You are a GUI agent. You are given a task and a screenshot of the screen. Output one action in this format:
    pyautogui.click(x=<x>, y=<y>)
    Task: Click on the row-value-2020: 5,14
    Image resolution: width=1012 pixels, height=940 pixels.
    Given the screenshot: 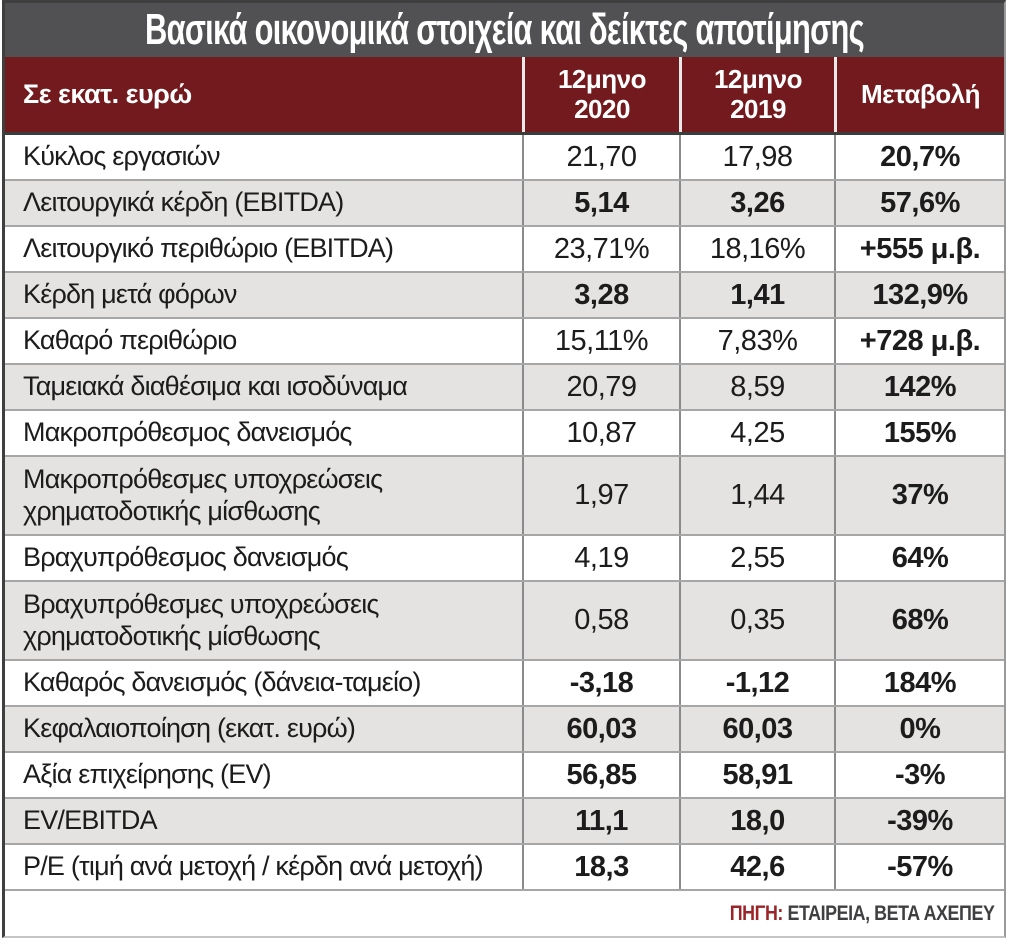 What is the action you would take?
    pyautogui.click(x=600, y=203)
    